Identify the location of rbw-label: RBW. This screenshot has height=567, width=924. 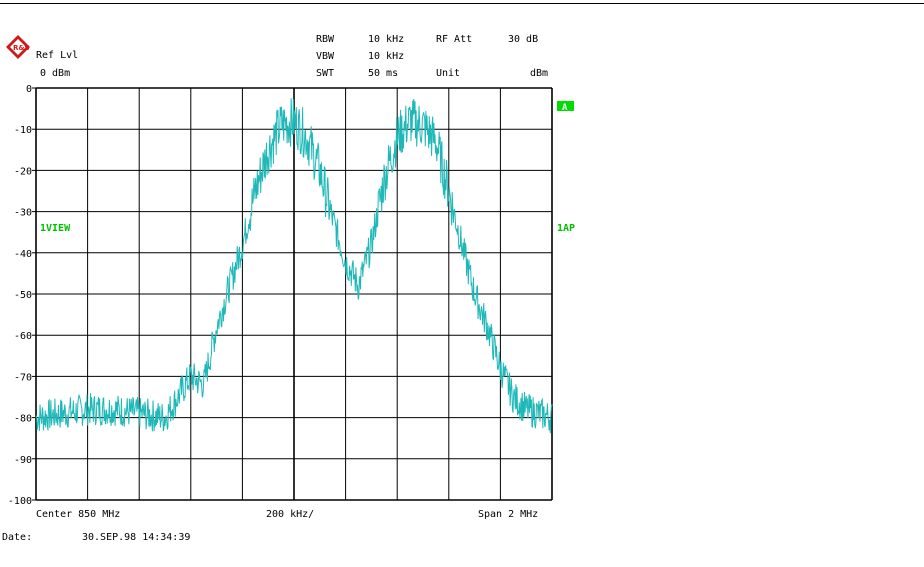
(325, 39).